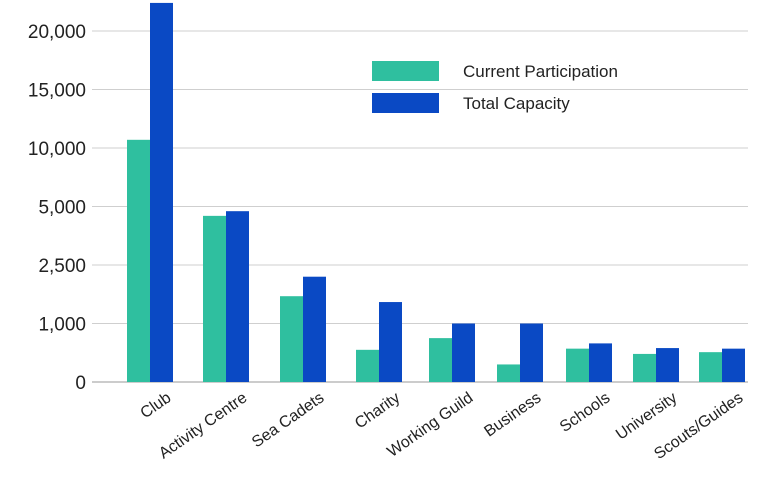 The image size is (763, 497). What do you see at coordinates (156, 405) in the screenshot?
I see `x-tick-label: Club` at bounding box center [156, 405].